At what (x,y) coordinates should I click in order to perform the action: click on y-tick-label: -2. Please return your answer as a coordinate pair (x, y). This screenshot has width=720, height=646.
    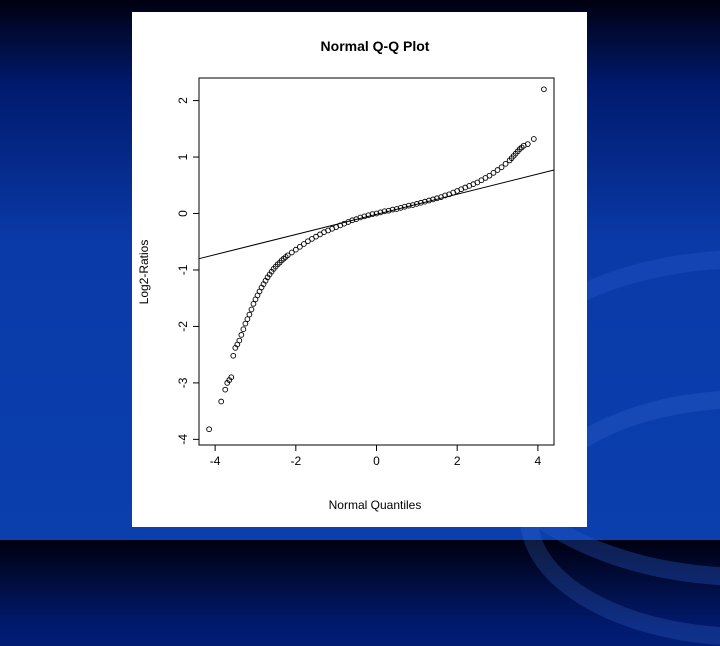
    Looking at the image, I should click on (183, 326).